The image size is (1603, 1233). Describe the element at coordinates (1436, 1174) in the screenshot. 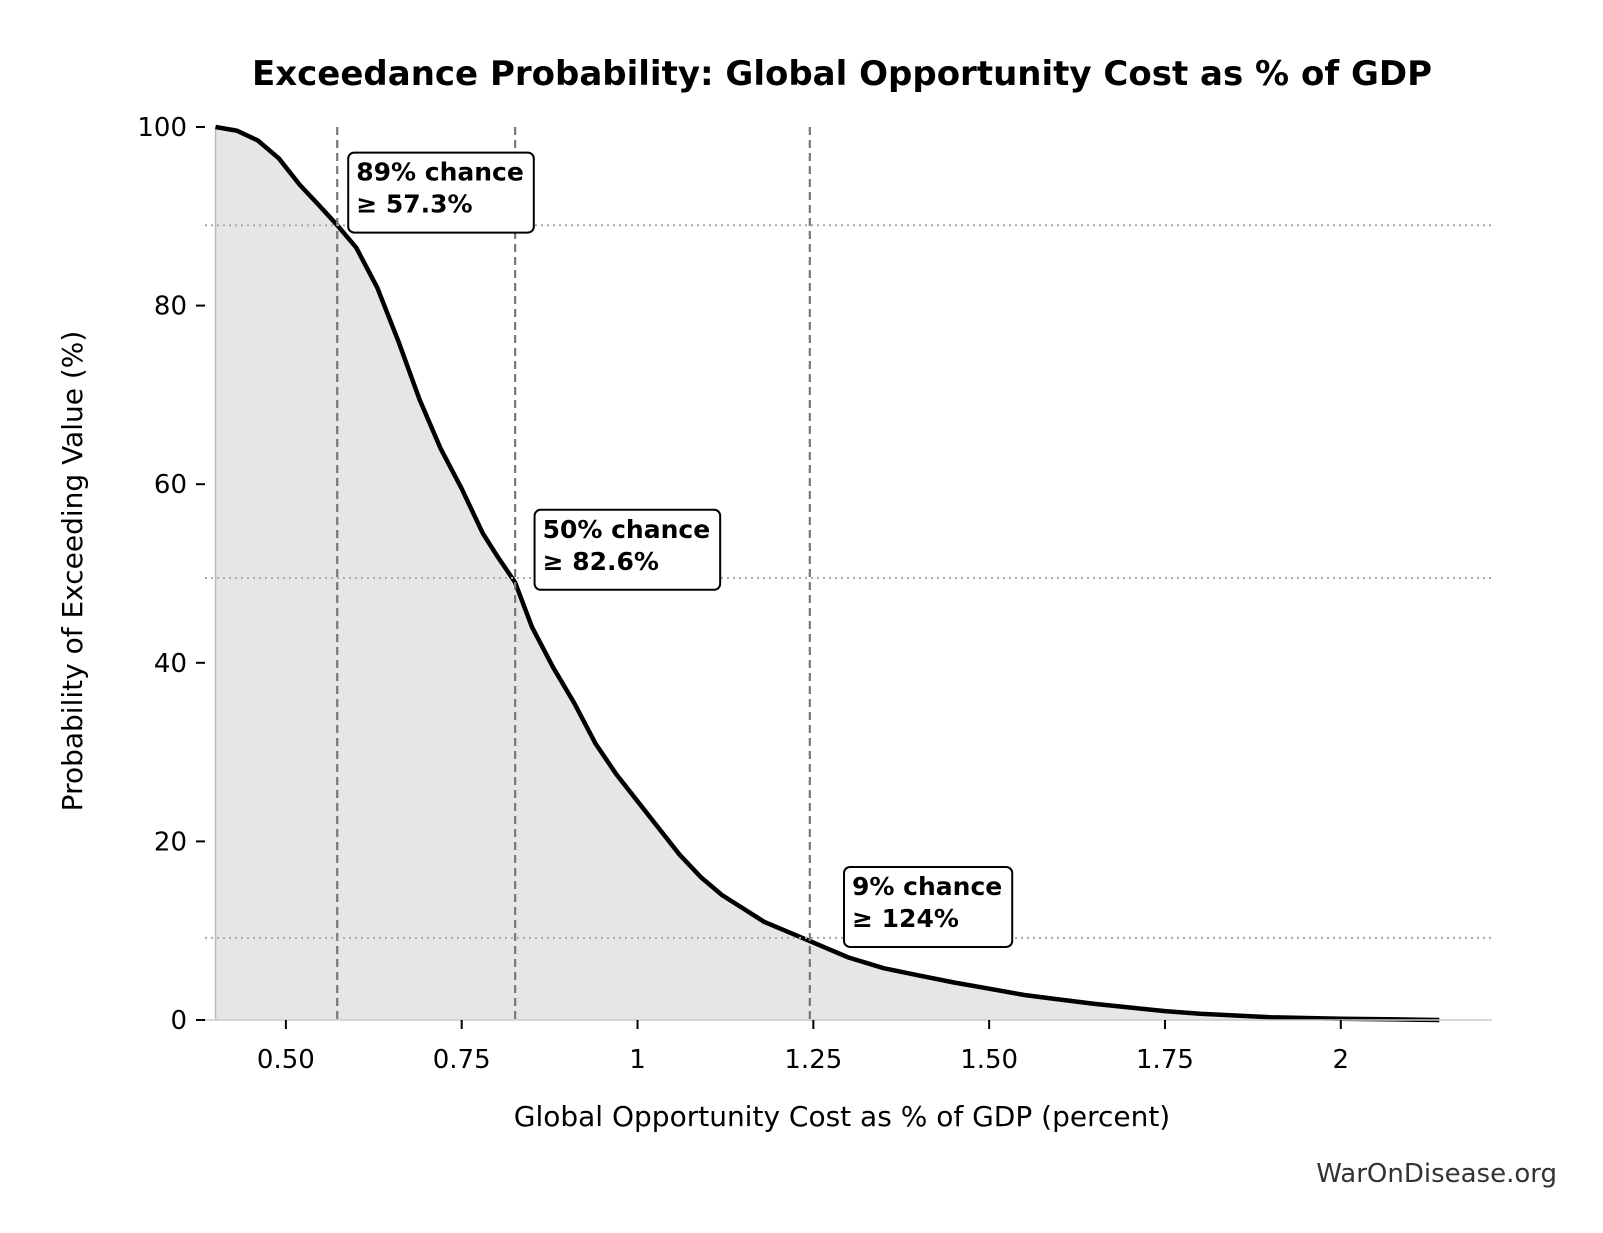

I see `watermark: WarOnDisease.org` at that location.